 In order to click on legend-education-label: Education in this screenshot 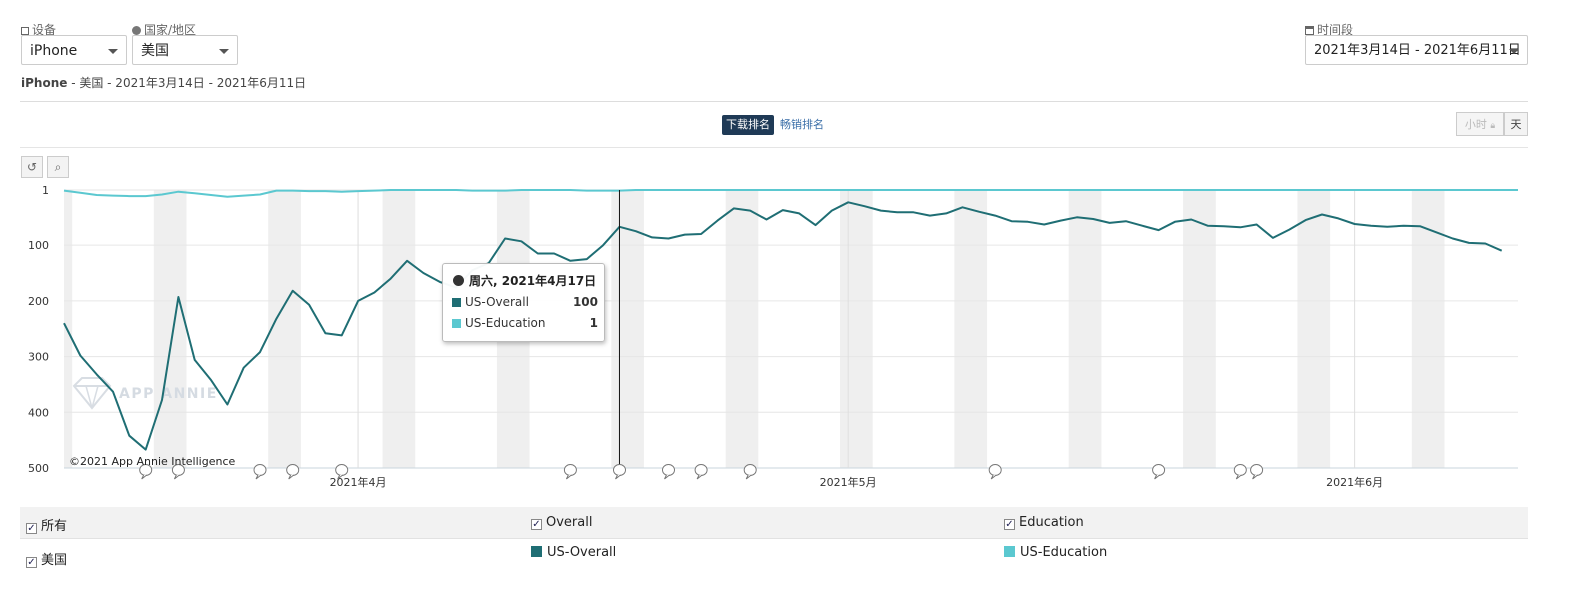, I will do `click(1051, 522)`.